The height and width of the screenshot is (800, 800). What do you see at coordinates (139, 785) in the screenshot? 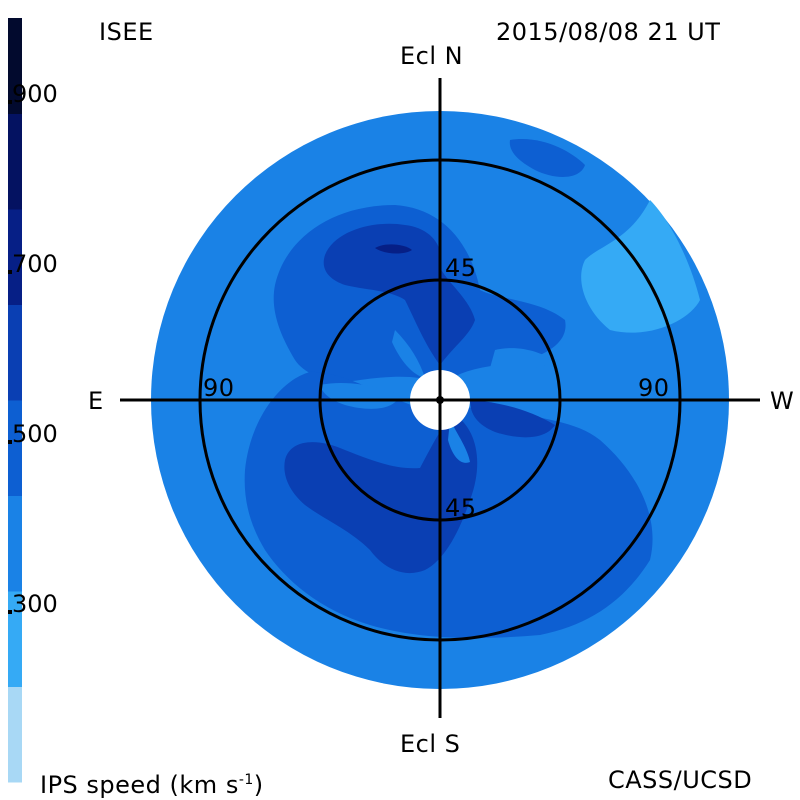
I see `quantity-label-text: IPS speed (km s` at bounding box center [139, 785].